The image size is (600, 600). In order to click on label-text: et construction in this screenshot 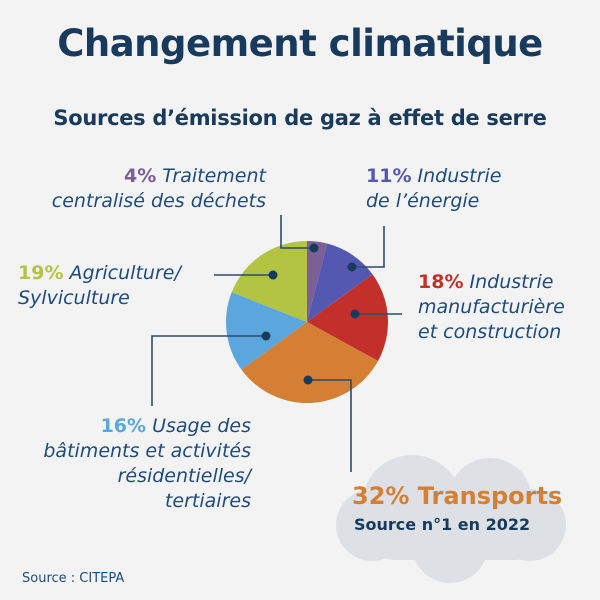, I will do `click(490, 332)`.